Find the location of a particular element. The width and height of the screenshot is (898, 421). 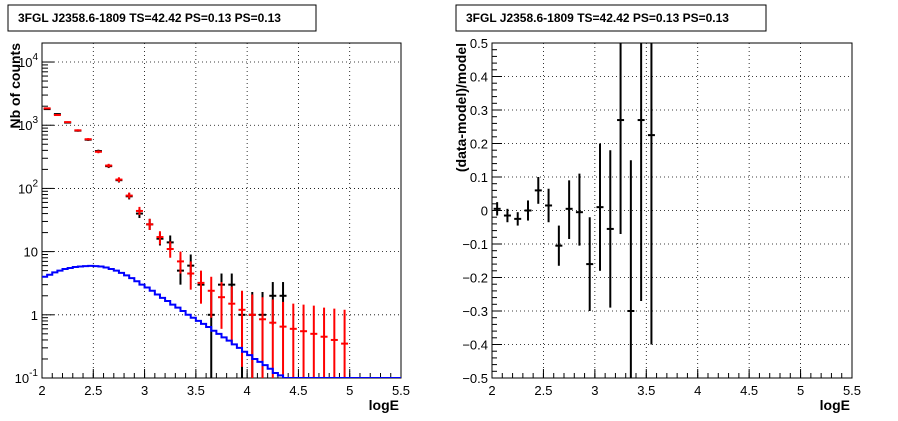

x-tick-label: 2.5 is located at coordinates (93, 390).